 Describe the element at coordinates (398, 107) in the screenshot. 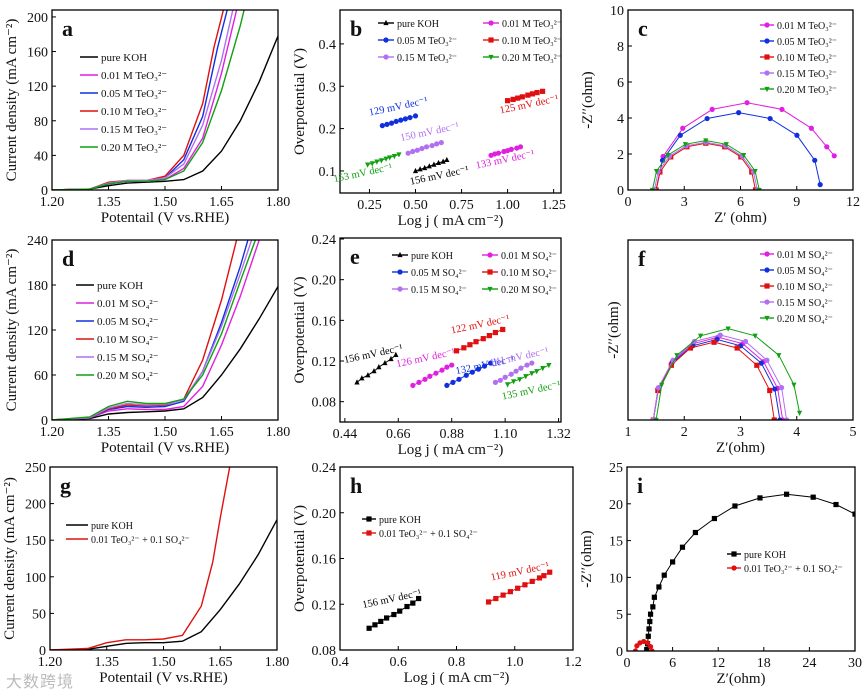

I see `slope-annotation: 129 mV dec⁻¹` at that location.